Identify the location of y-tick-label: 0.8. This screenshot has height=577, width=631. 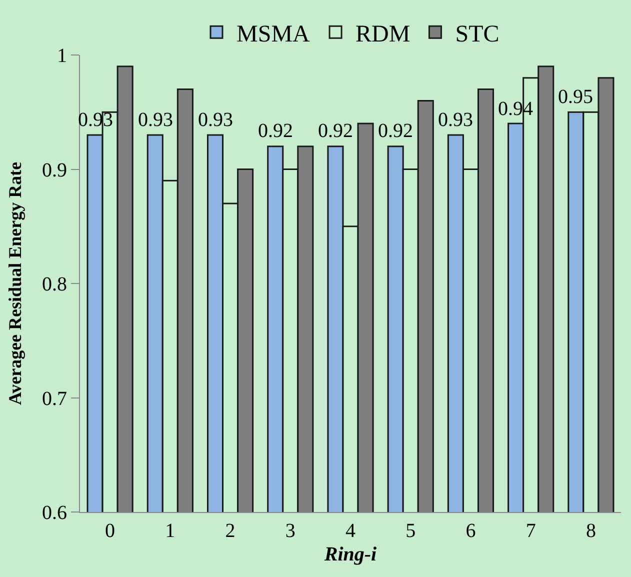
(54, 285).